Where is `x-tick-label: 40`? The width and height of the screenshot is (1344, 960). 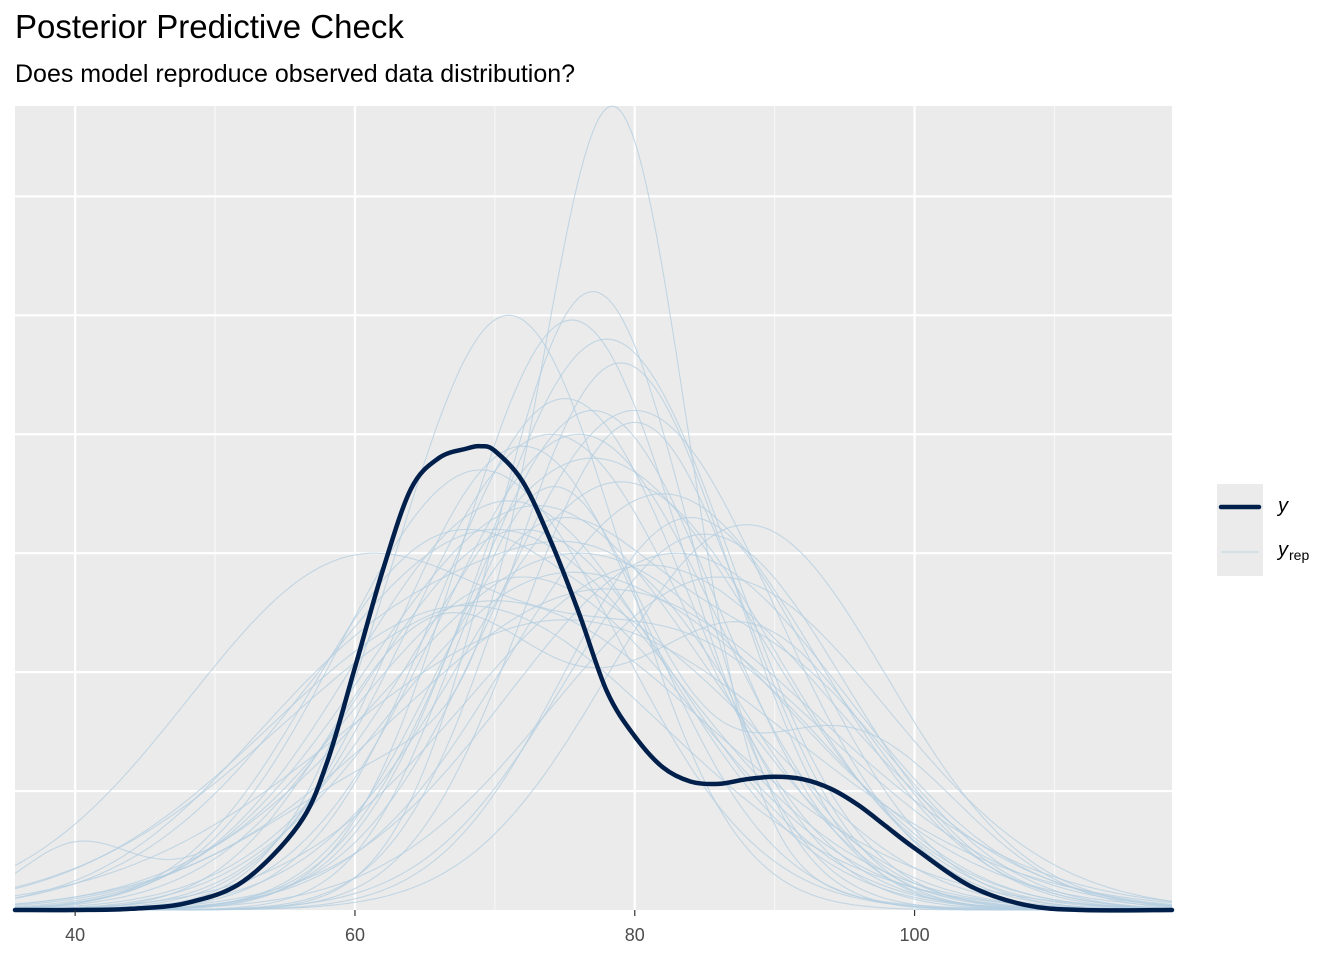
x-tick-label: 40 is located at coordinates (75, 935).